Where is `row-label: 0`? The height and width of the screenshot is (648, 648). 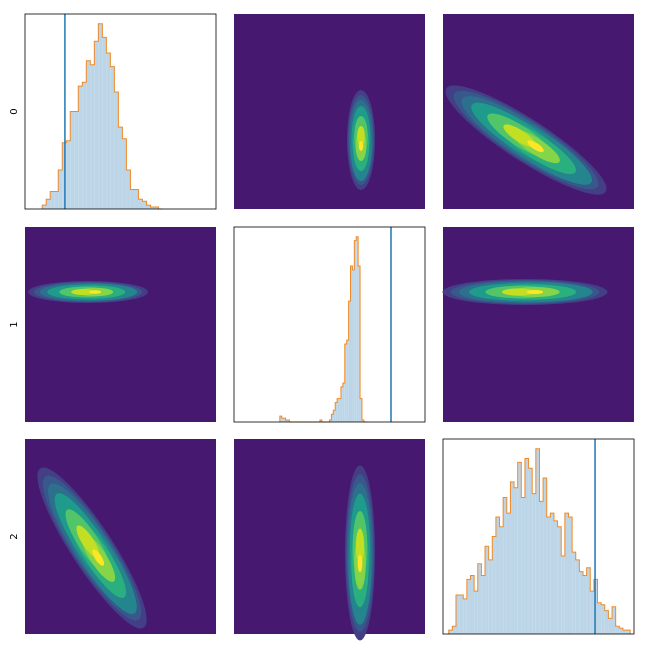
row-label: 0 is located at coordinates (14, 111).